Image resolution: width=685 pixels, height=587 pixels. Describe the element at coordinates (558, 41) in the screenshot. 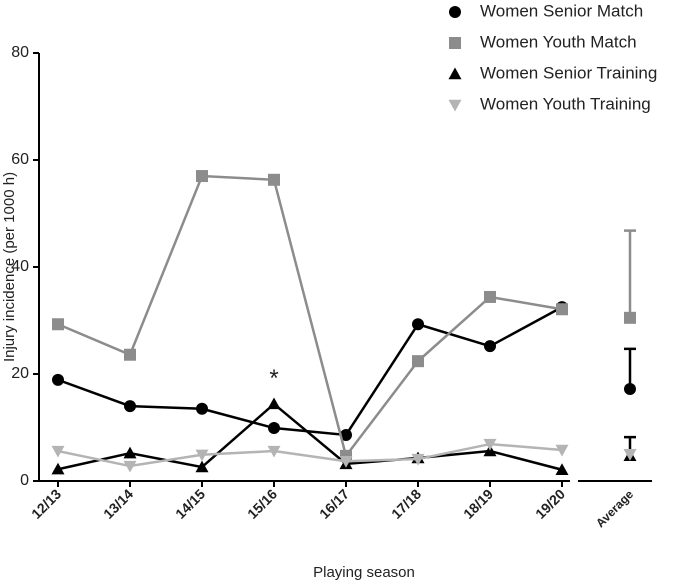

I see `legend-label: Women Youth Match` at that location.